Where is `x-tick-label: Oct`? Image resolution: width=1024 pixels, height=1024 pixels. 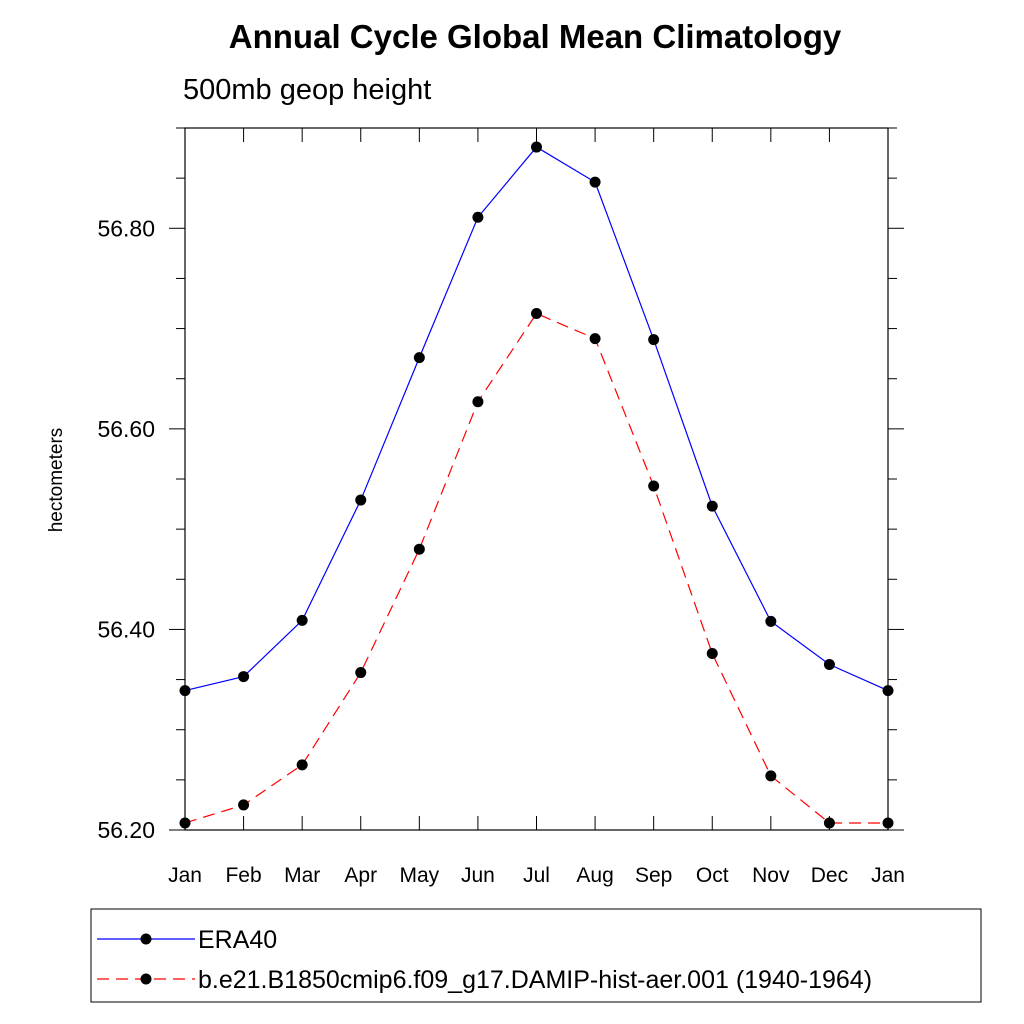
x-tick-label: Oct is located at coordinates (712, 875).